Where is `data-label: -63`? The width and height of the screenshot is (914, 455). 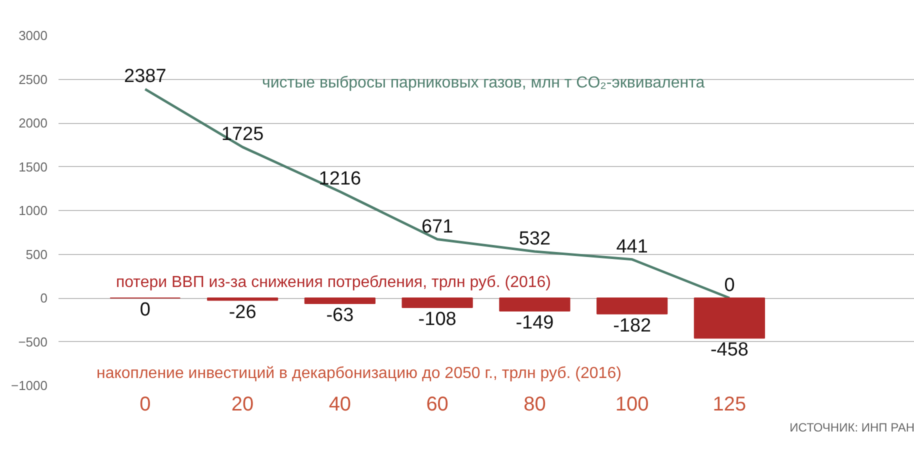 data-label: -63 is located at coordinates (340, 315).